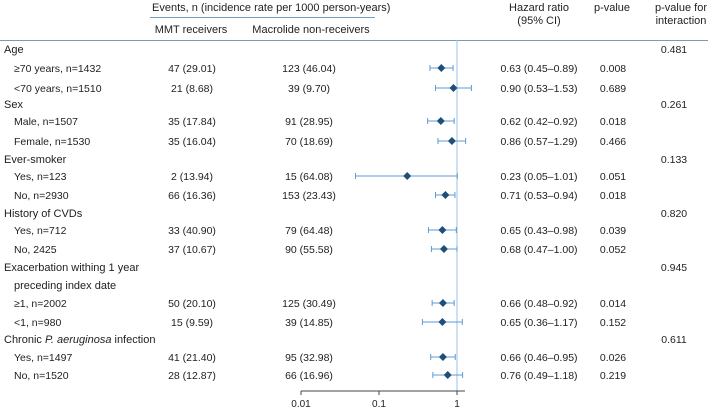 The width and height of the screenshot is (708, 411). I want to click on x-tick-label: 1, so click(457, 404).